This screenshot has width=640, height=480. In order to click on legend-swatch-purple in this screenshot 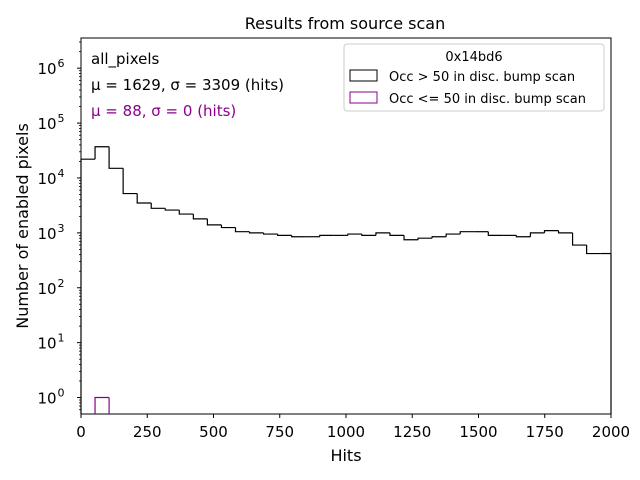, I will do `click(363, 97)`.